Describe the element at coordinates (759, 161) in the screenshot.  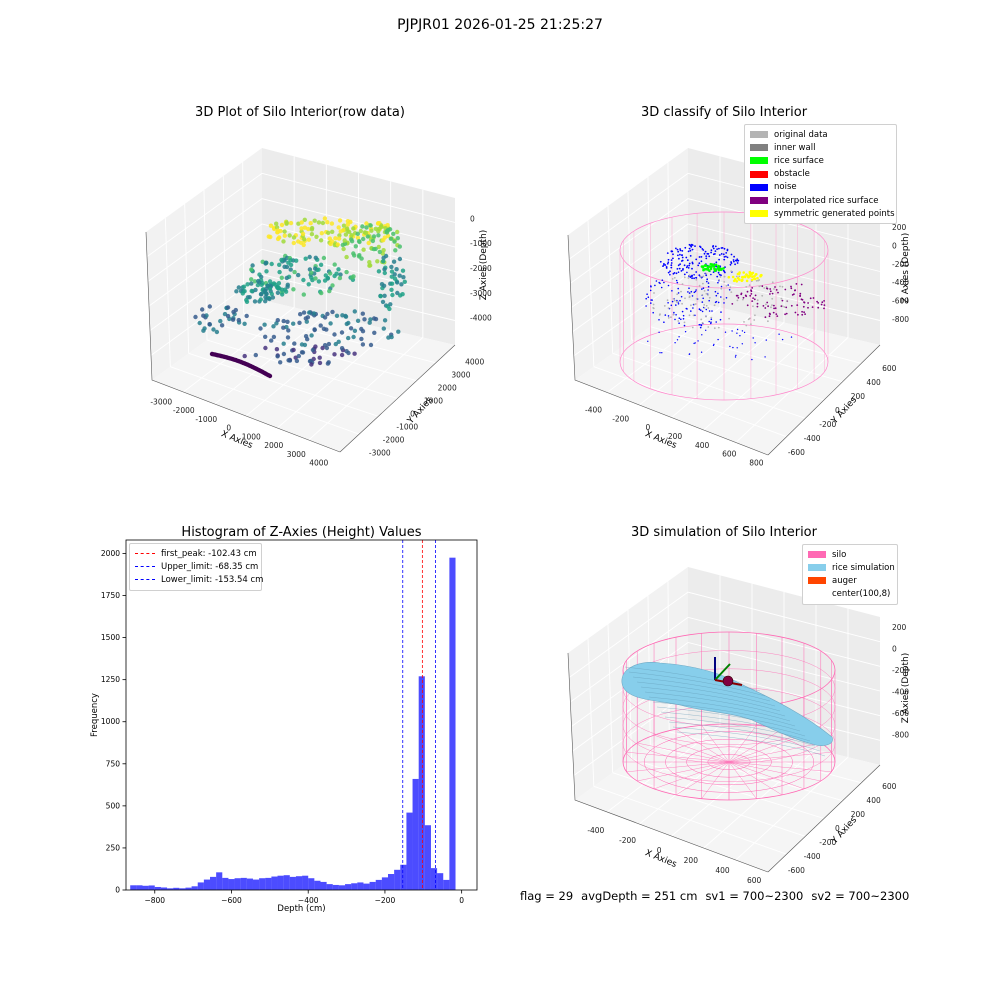
I see `legend-swatch` at that location.